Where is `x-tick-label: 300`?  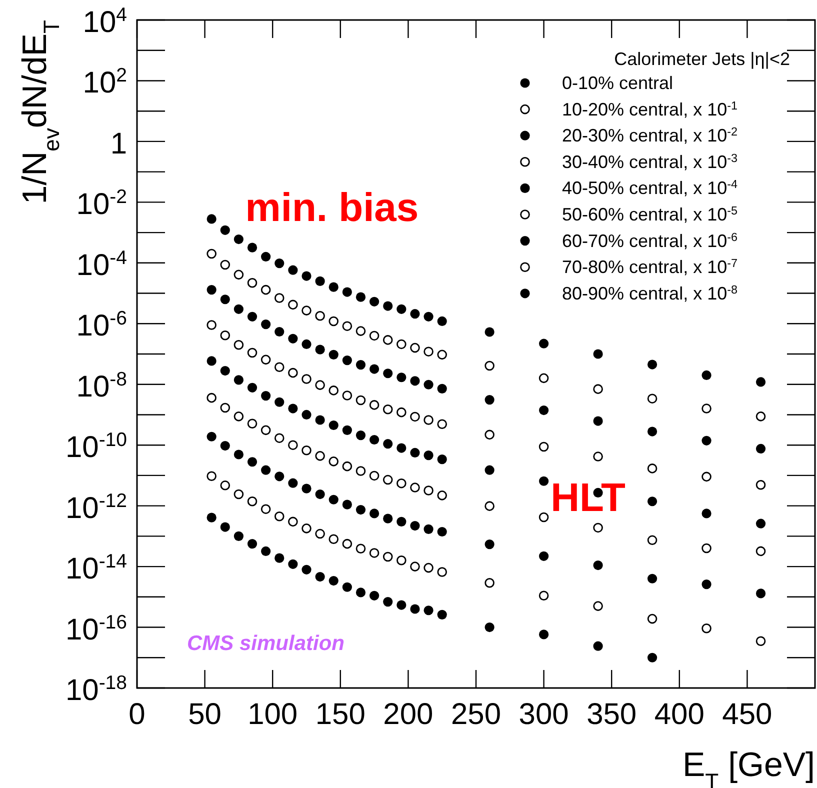
x-tick-label: 300 is located at coordinates (543, 714).